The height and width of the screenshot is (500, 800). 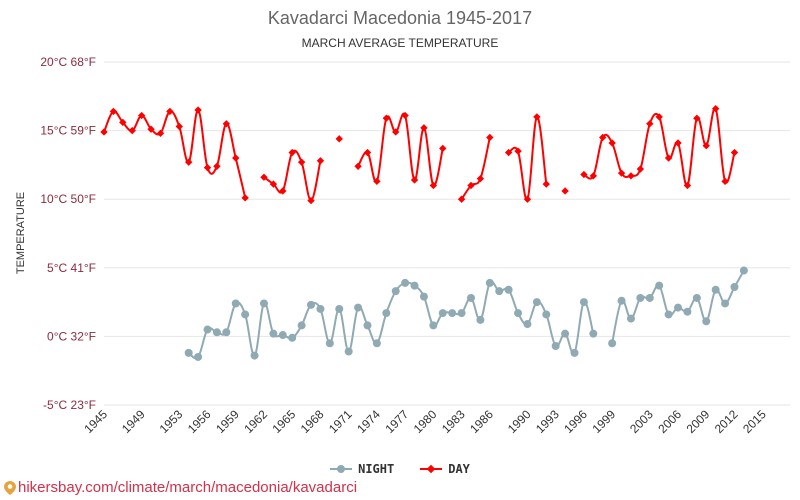 What do you see at coordinates (754, 421) in the screenshot?
I see `x-tick-label: 2015` at bounding box center [754, 421].